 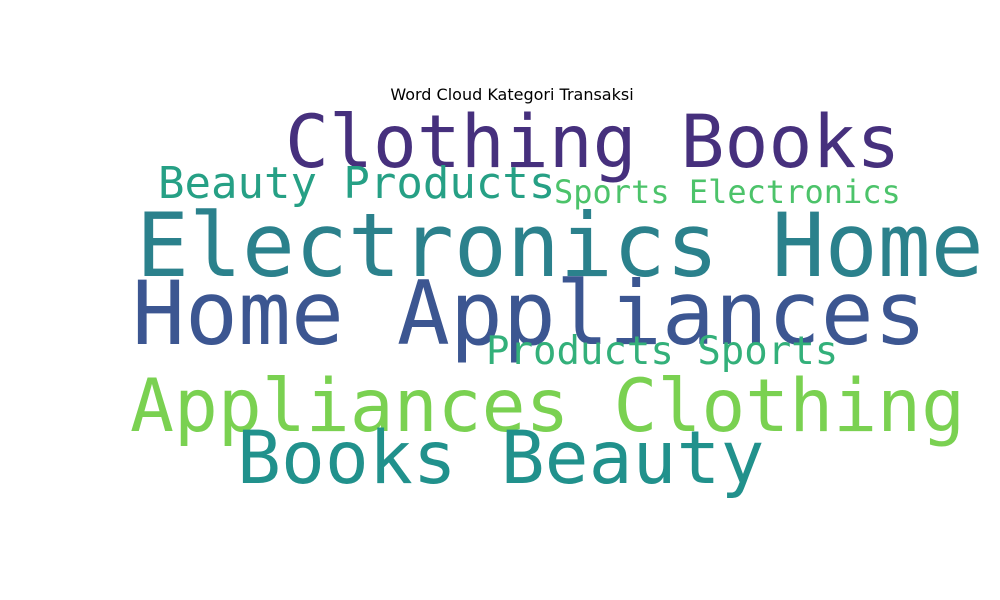 I want to click on word-cloud-term: Books Beauty, so click(x=501, y=458).